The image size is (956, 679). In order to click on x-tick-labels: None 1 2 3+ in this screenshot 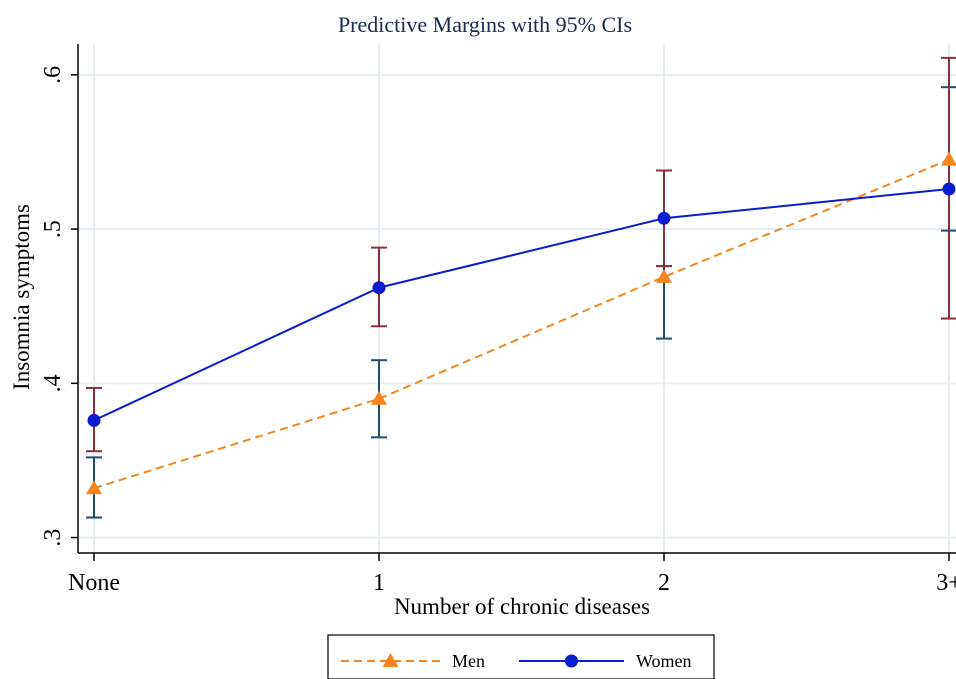, I will do `click(512, 583)`.